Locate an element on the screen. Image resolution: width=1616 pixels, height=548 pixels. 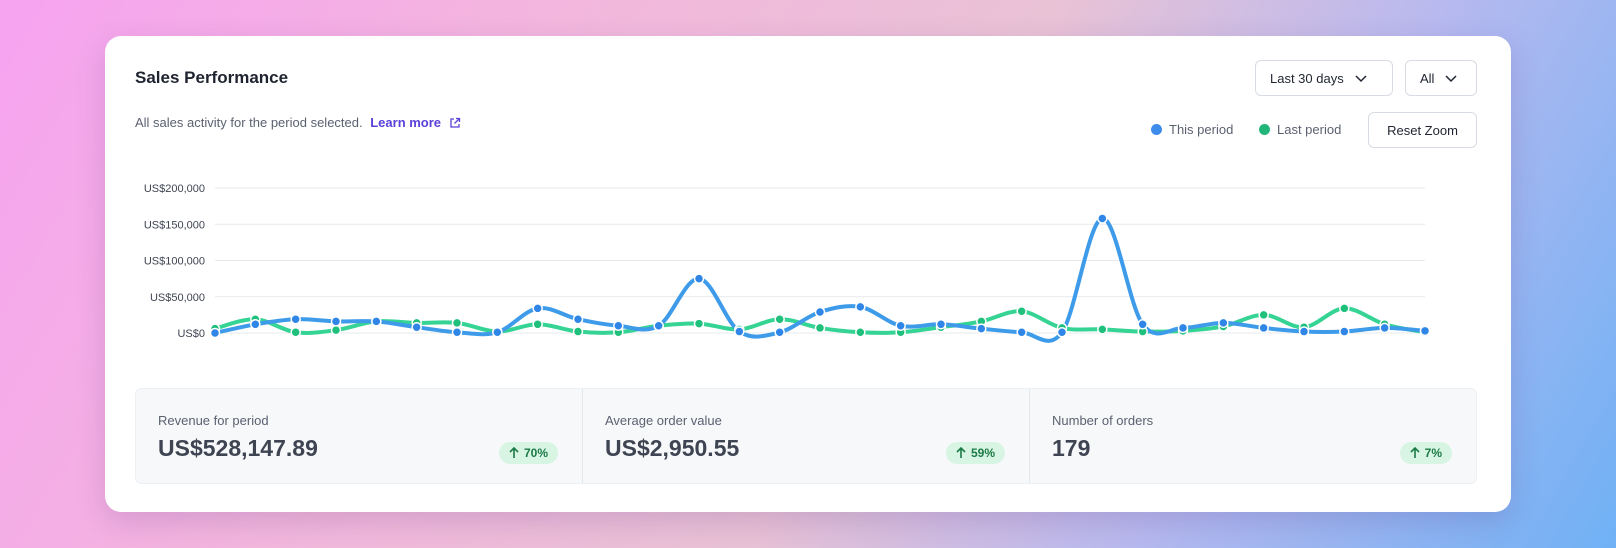
change-badge: 70% is located at coordinates (528, 453).